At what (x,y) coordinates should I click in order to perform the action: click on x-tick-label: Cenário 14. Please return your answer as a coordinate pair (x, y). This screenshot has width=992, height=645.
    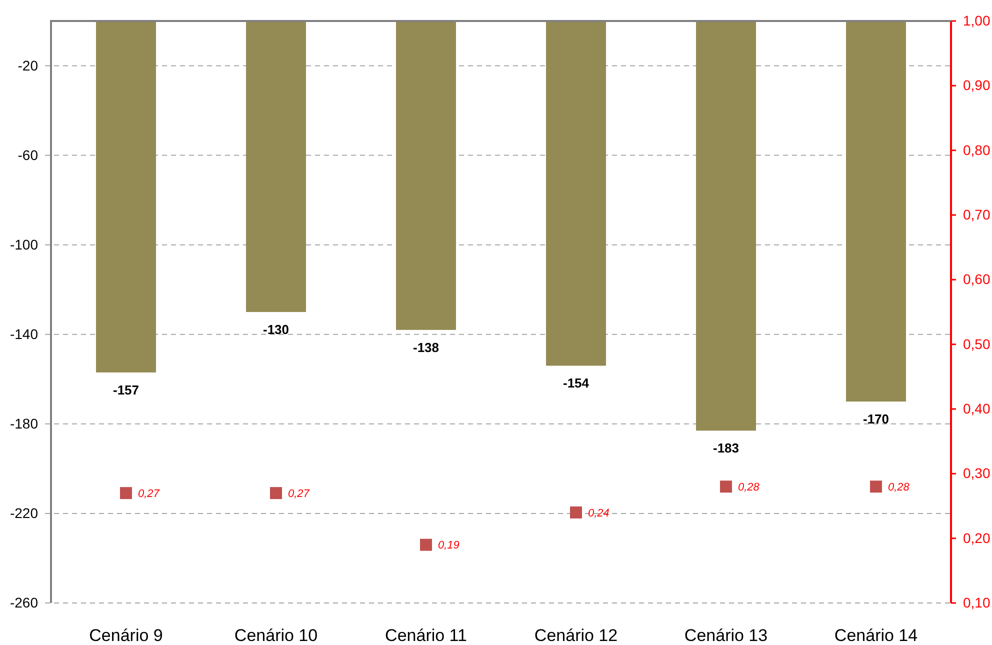
    Looking at the image, I should click on (876, 635).